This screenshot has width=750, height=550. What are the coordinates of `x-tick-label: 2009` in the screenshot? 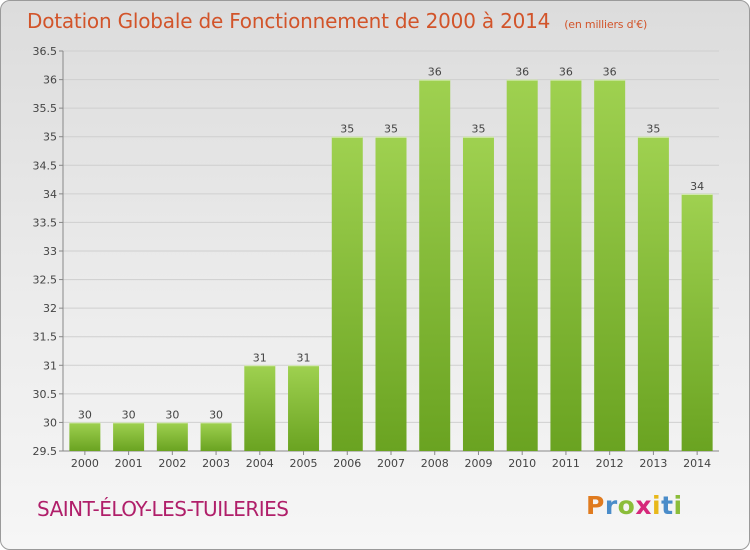 It's located at (478, 463).